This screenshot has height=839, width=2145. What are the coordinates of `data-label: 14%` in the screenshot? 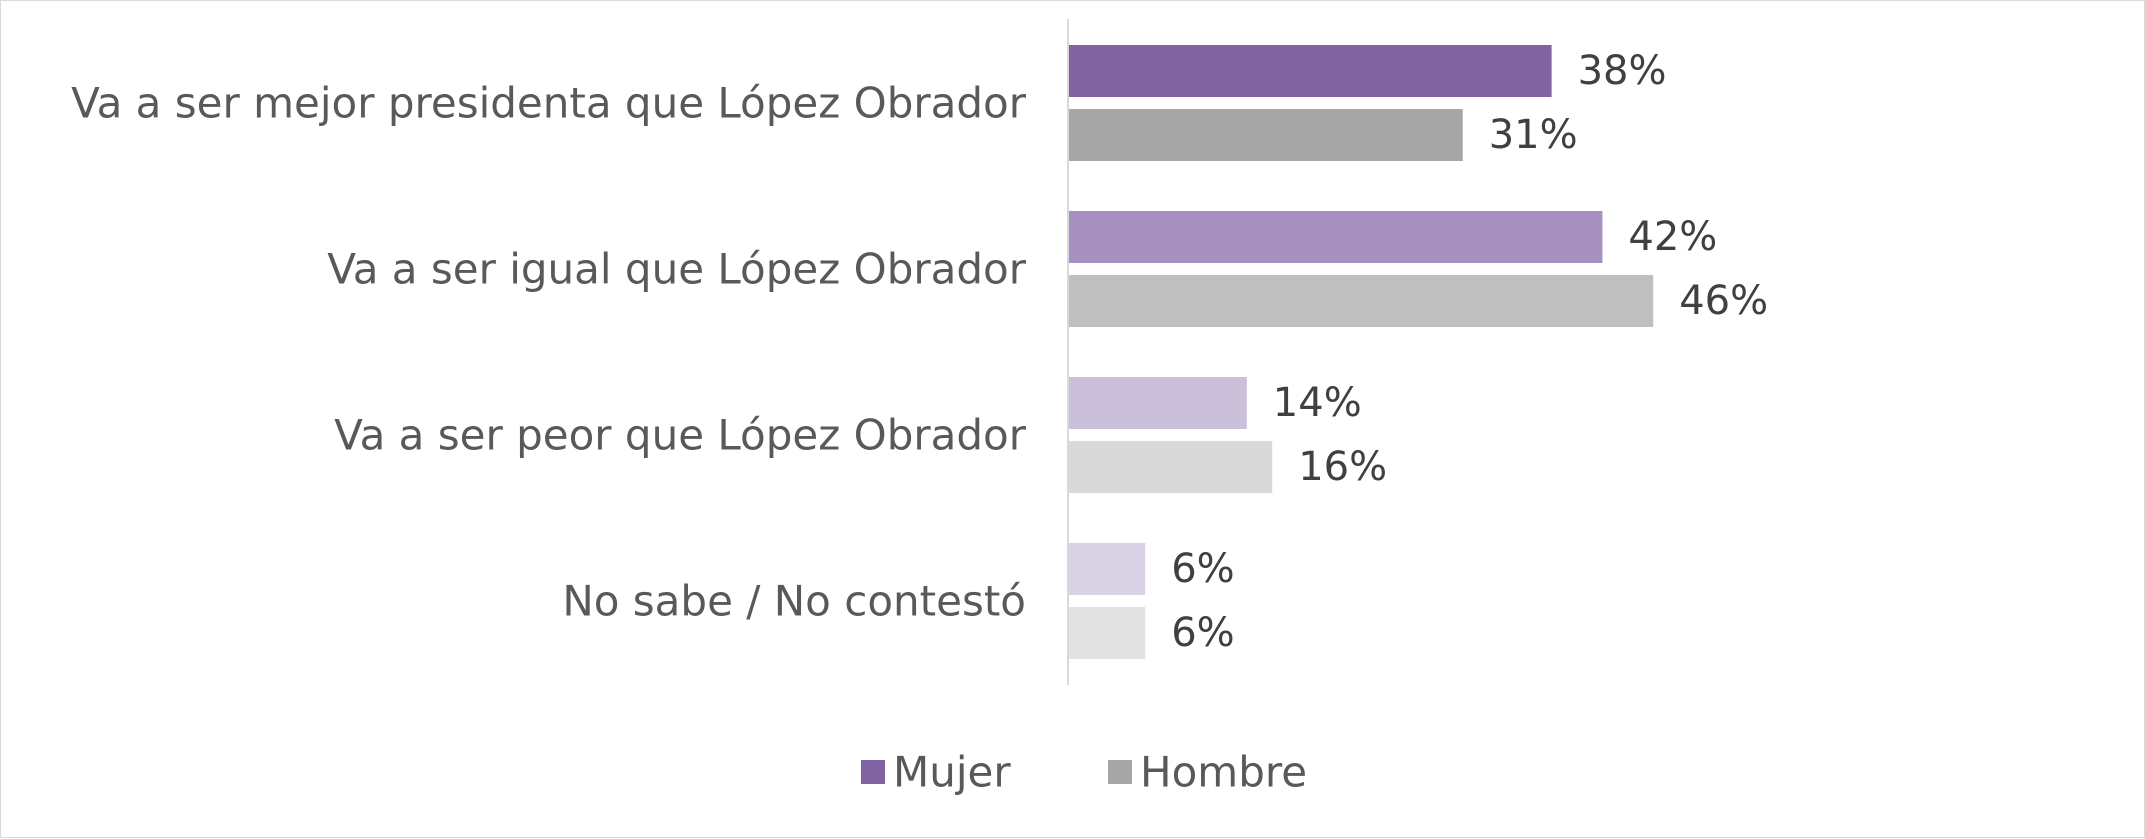 It's located at (1317, 403).